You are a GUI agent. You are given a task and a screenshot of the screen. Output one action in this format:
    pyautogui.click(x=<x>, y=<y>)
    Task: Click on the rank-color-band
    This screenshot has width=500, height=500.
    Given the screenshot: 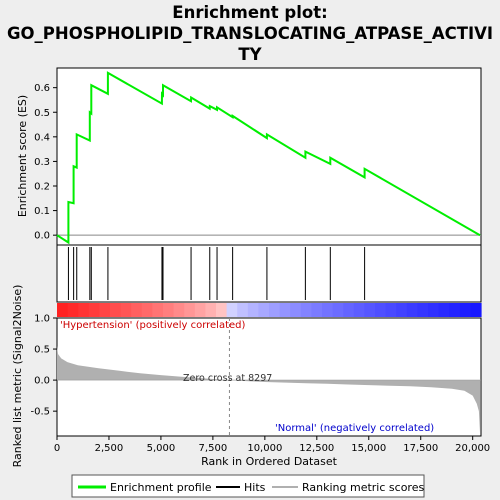 What is the action you would take?
    pyautogui.click(x=269, y=310)
    